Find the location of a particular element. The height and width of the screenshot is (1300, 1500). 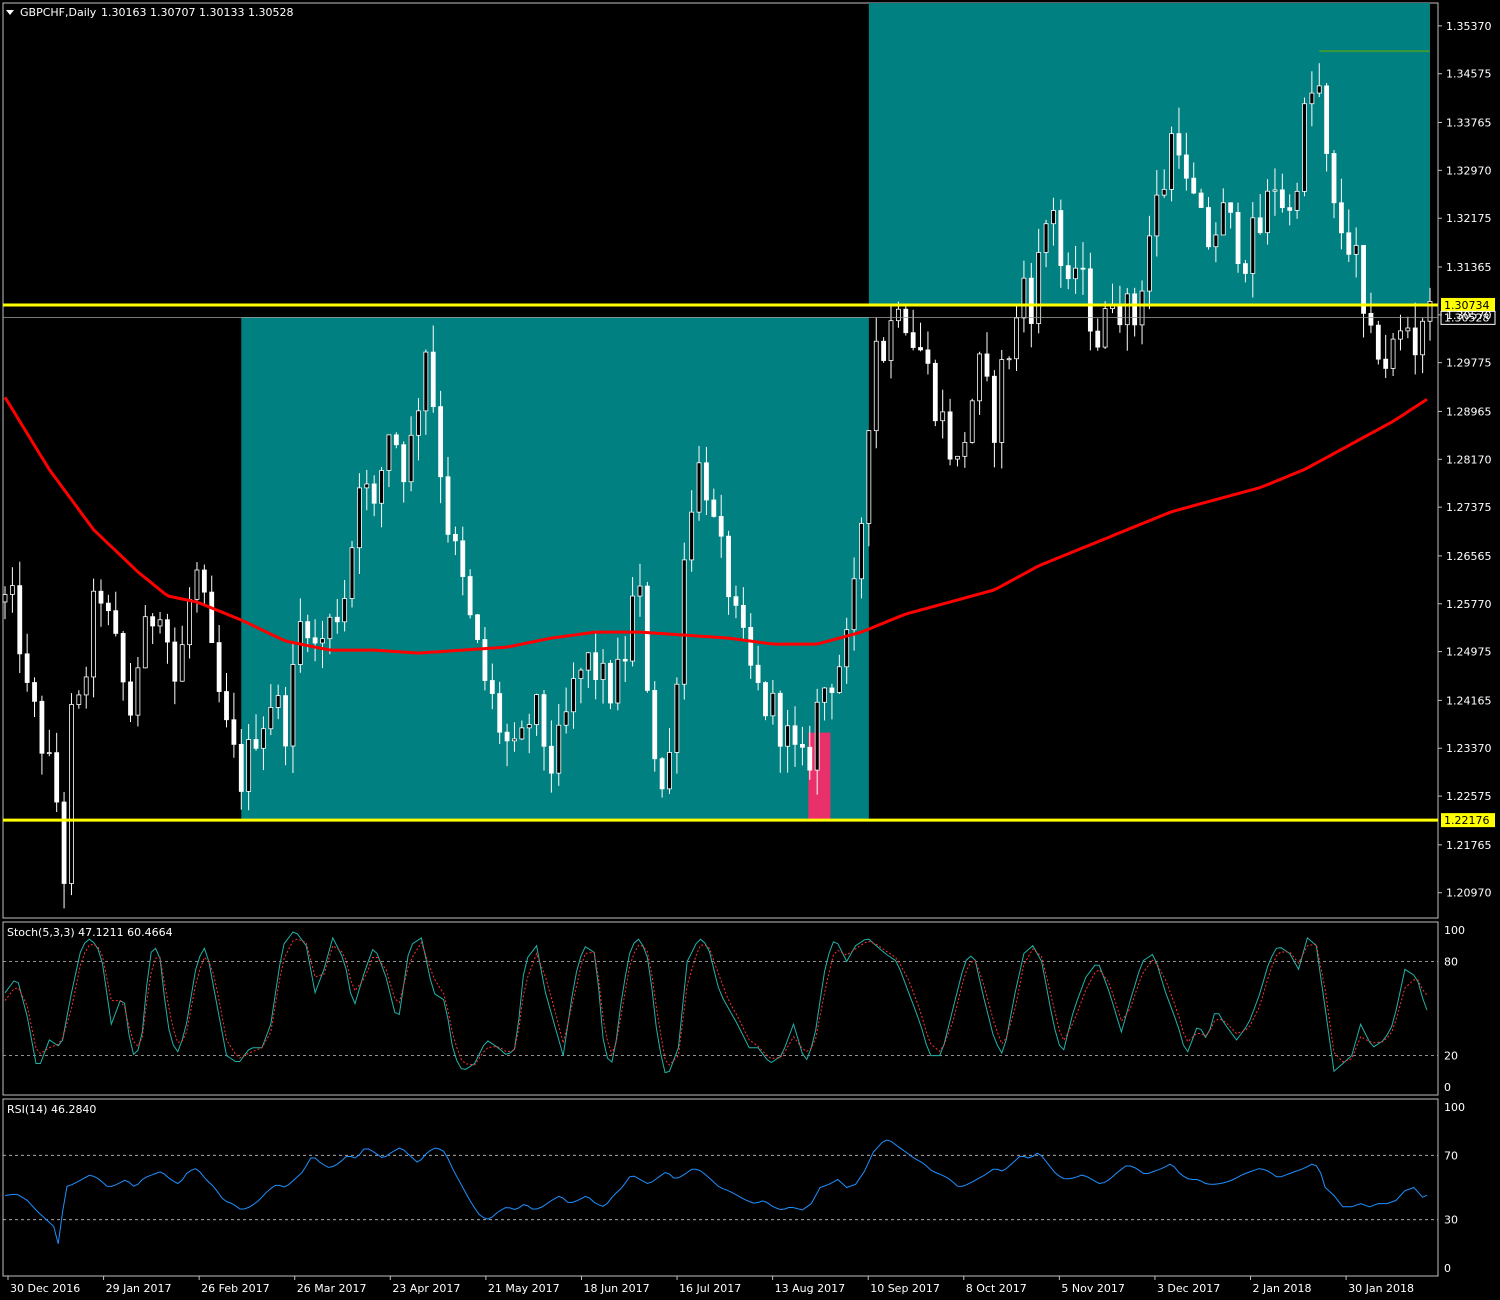

x-tick-label: 5 Nov 2017 is located at coordinates (1092, 1288).